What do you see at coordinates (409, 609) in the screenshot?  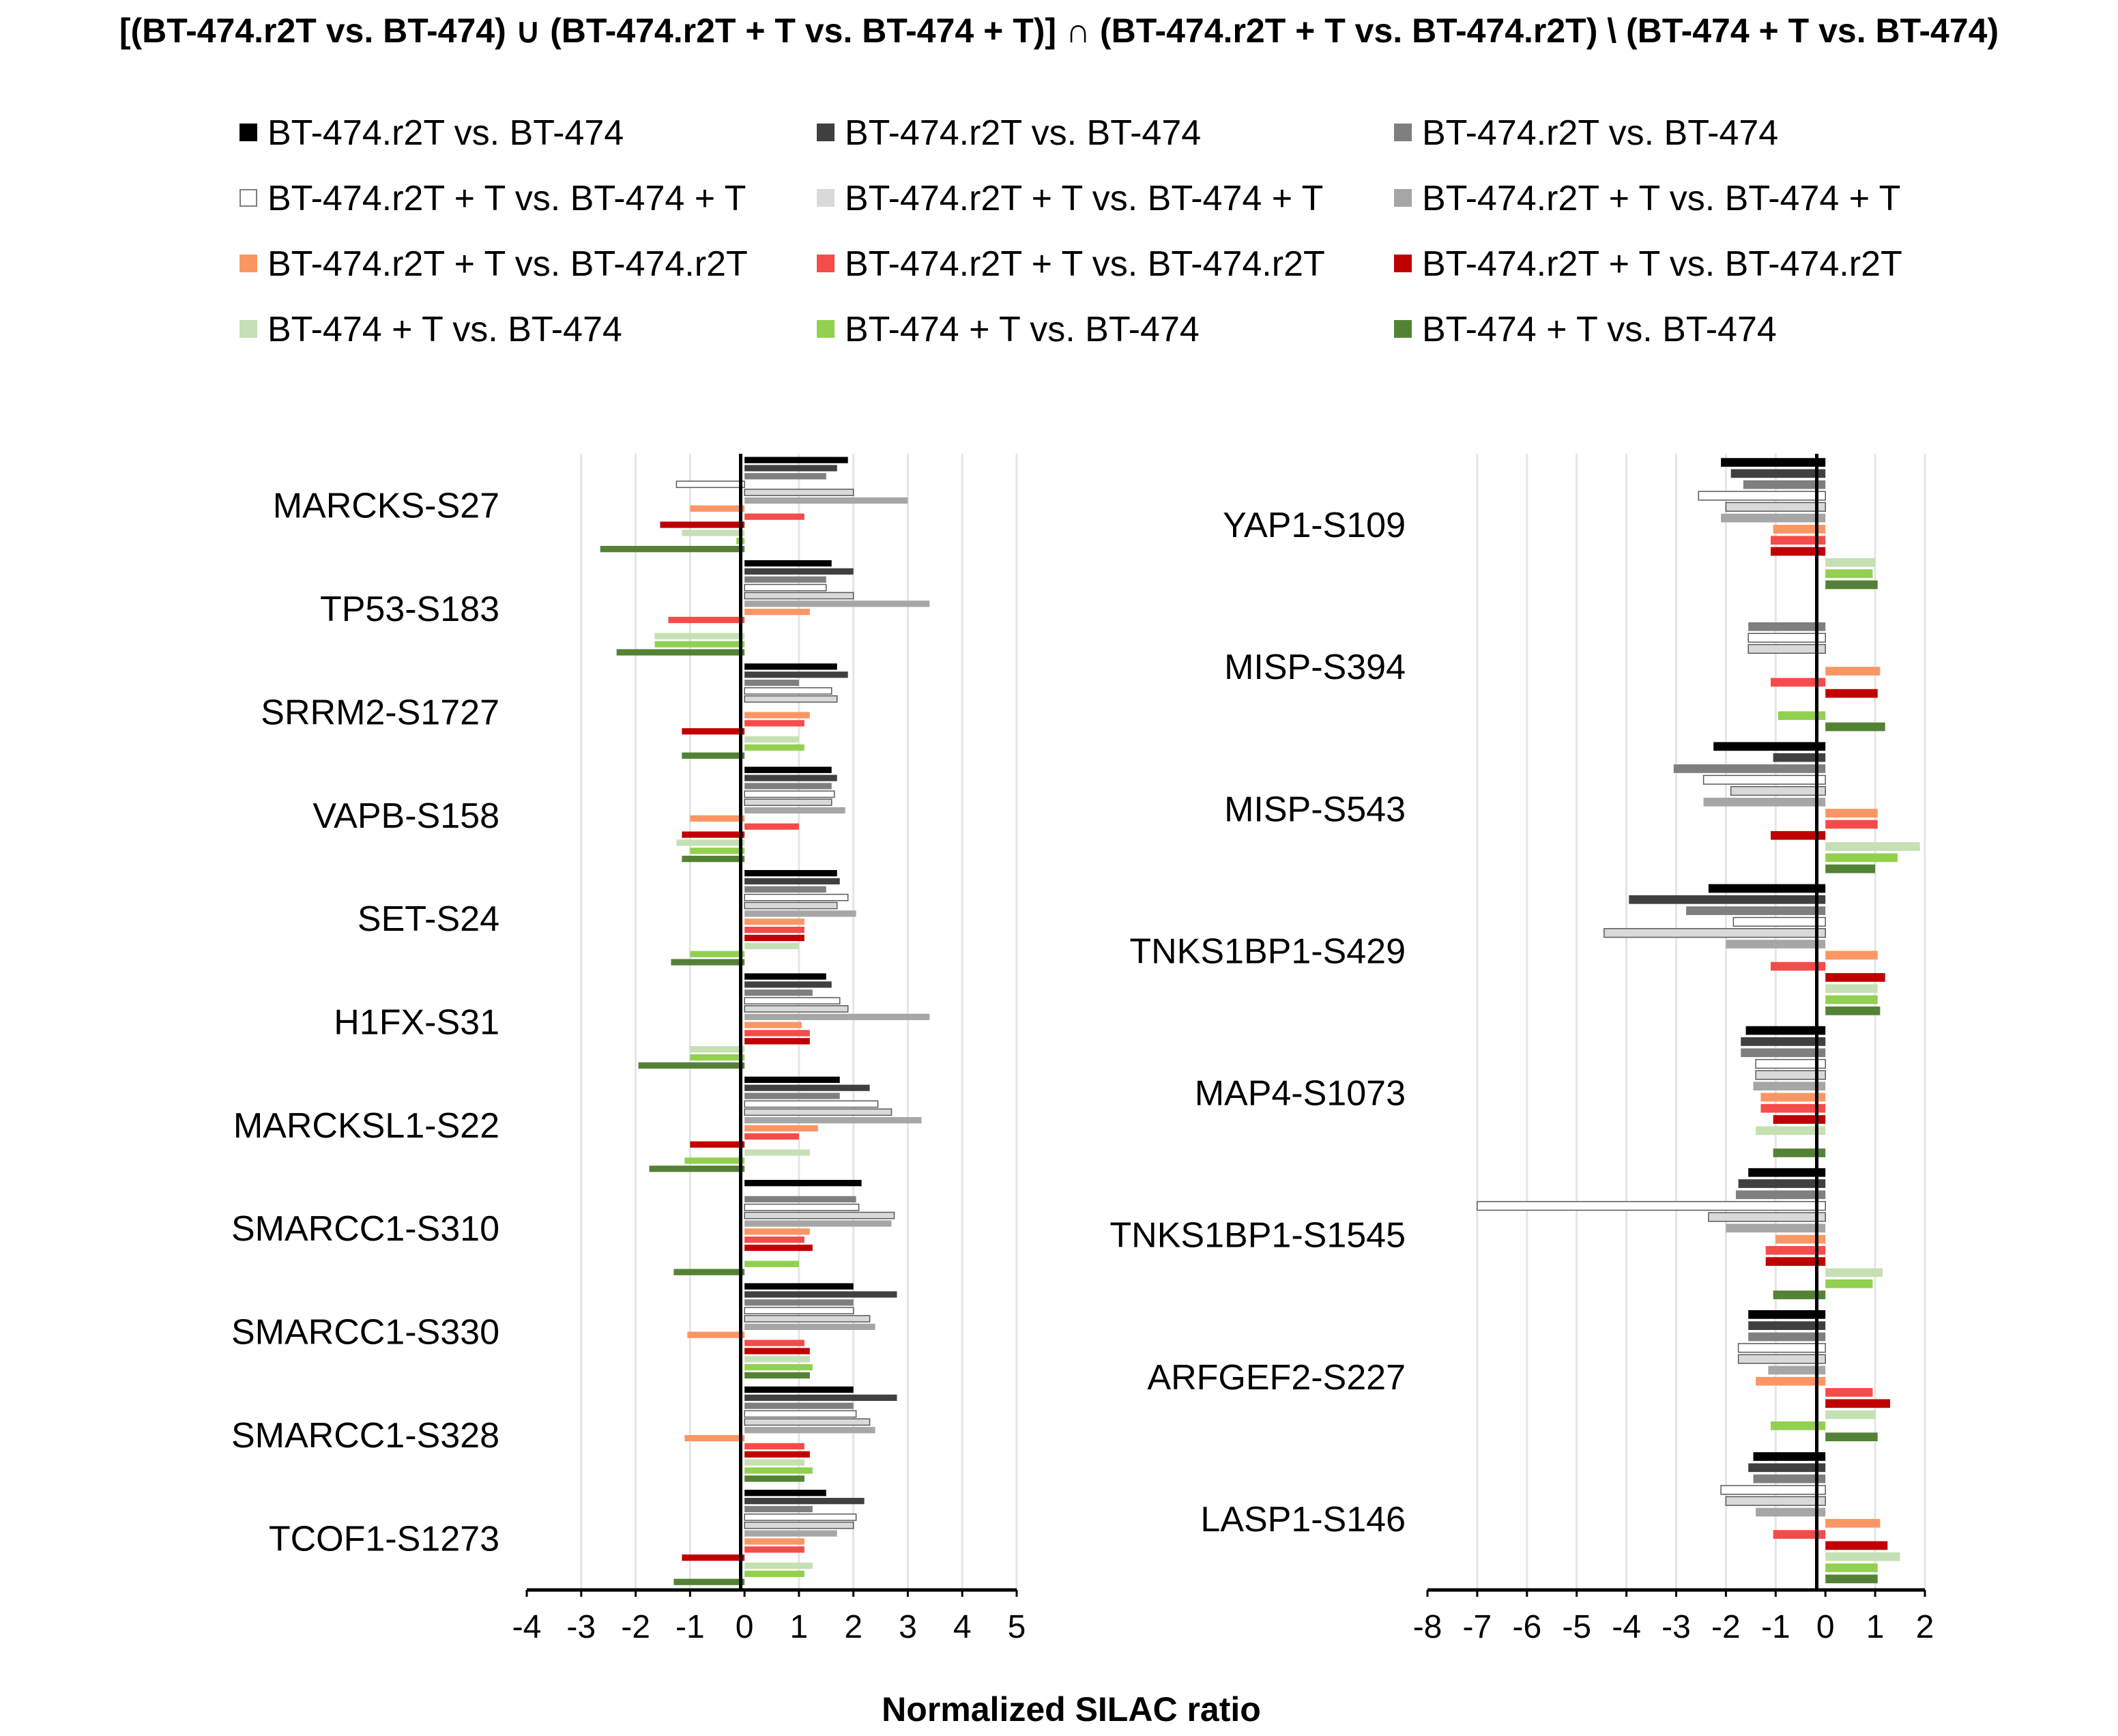 I see `category-label: TP53-S183` at bounding box center [409, 609].